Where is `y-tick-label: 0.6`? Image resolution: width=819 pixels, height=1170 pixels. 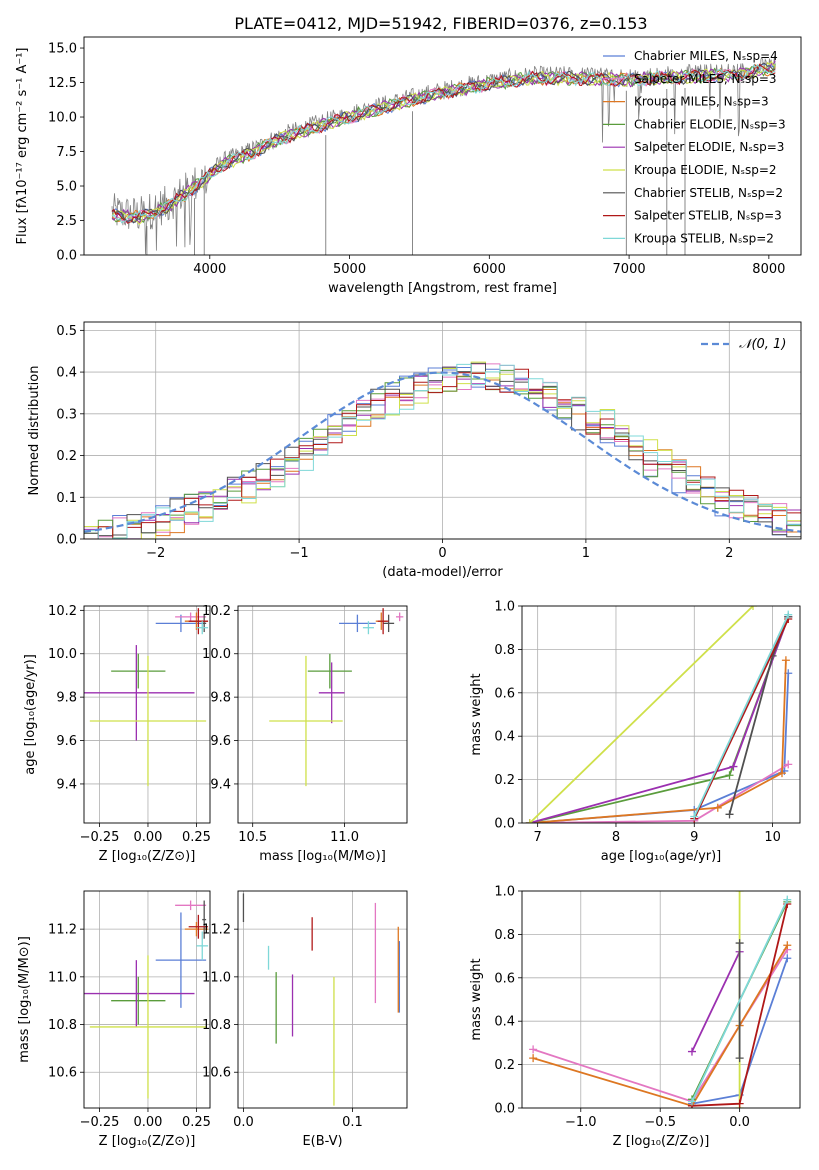
y-tick-label: 0.6 is located at coordinates (504, 693).